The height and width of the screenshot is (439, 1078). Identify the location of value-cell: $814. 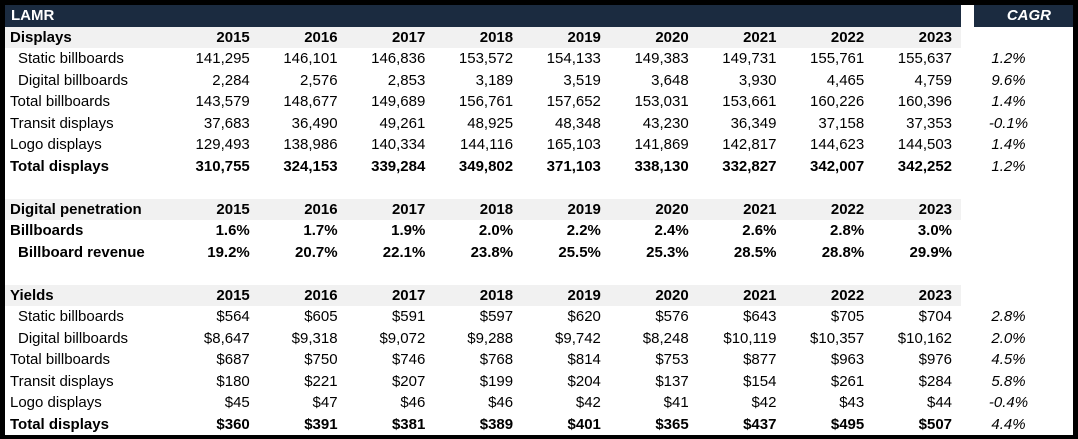
(584, 359).